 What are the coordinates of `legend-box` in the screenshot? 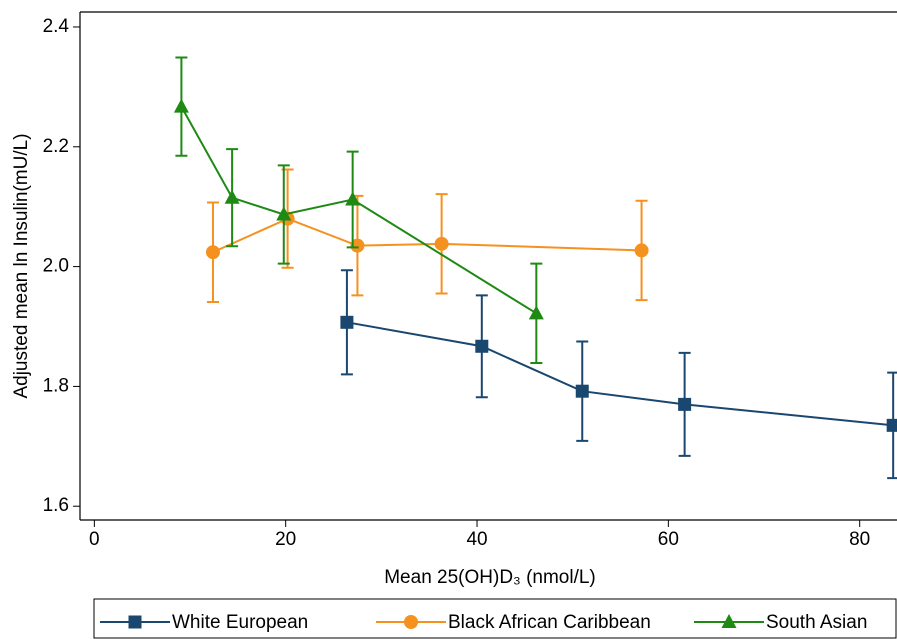 It's located at (495, 618).